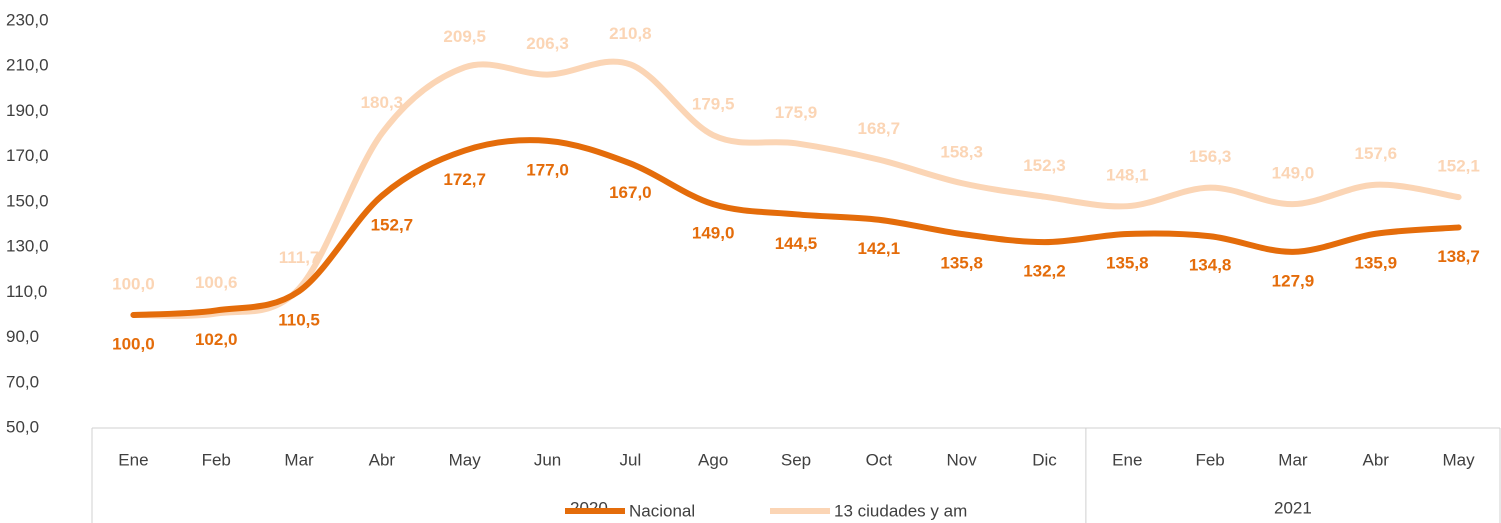 The height and width of the screenshot is (523, 1501). I want to click on x-tick-label: Ago, so click(713, 459).